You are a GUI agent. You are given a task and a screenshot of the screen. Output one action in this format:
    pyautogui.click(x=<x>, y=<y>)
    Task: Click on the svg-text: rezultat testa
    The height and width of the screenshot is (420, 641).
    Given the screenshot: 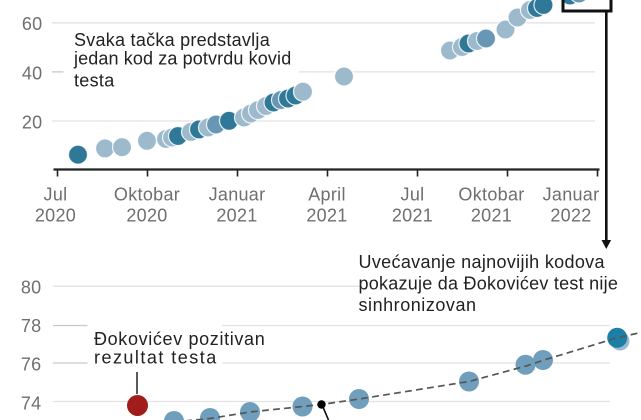 What is the action you would take?
    pyautogui.click(x=155, y=357)
    